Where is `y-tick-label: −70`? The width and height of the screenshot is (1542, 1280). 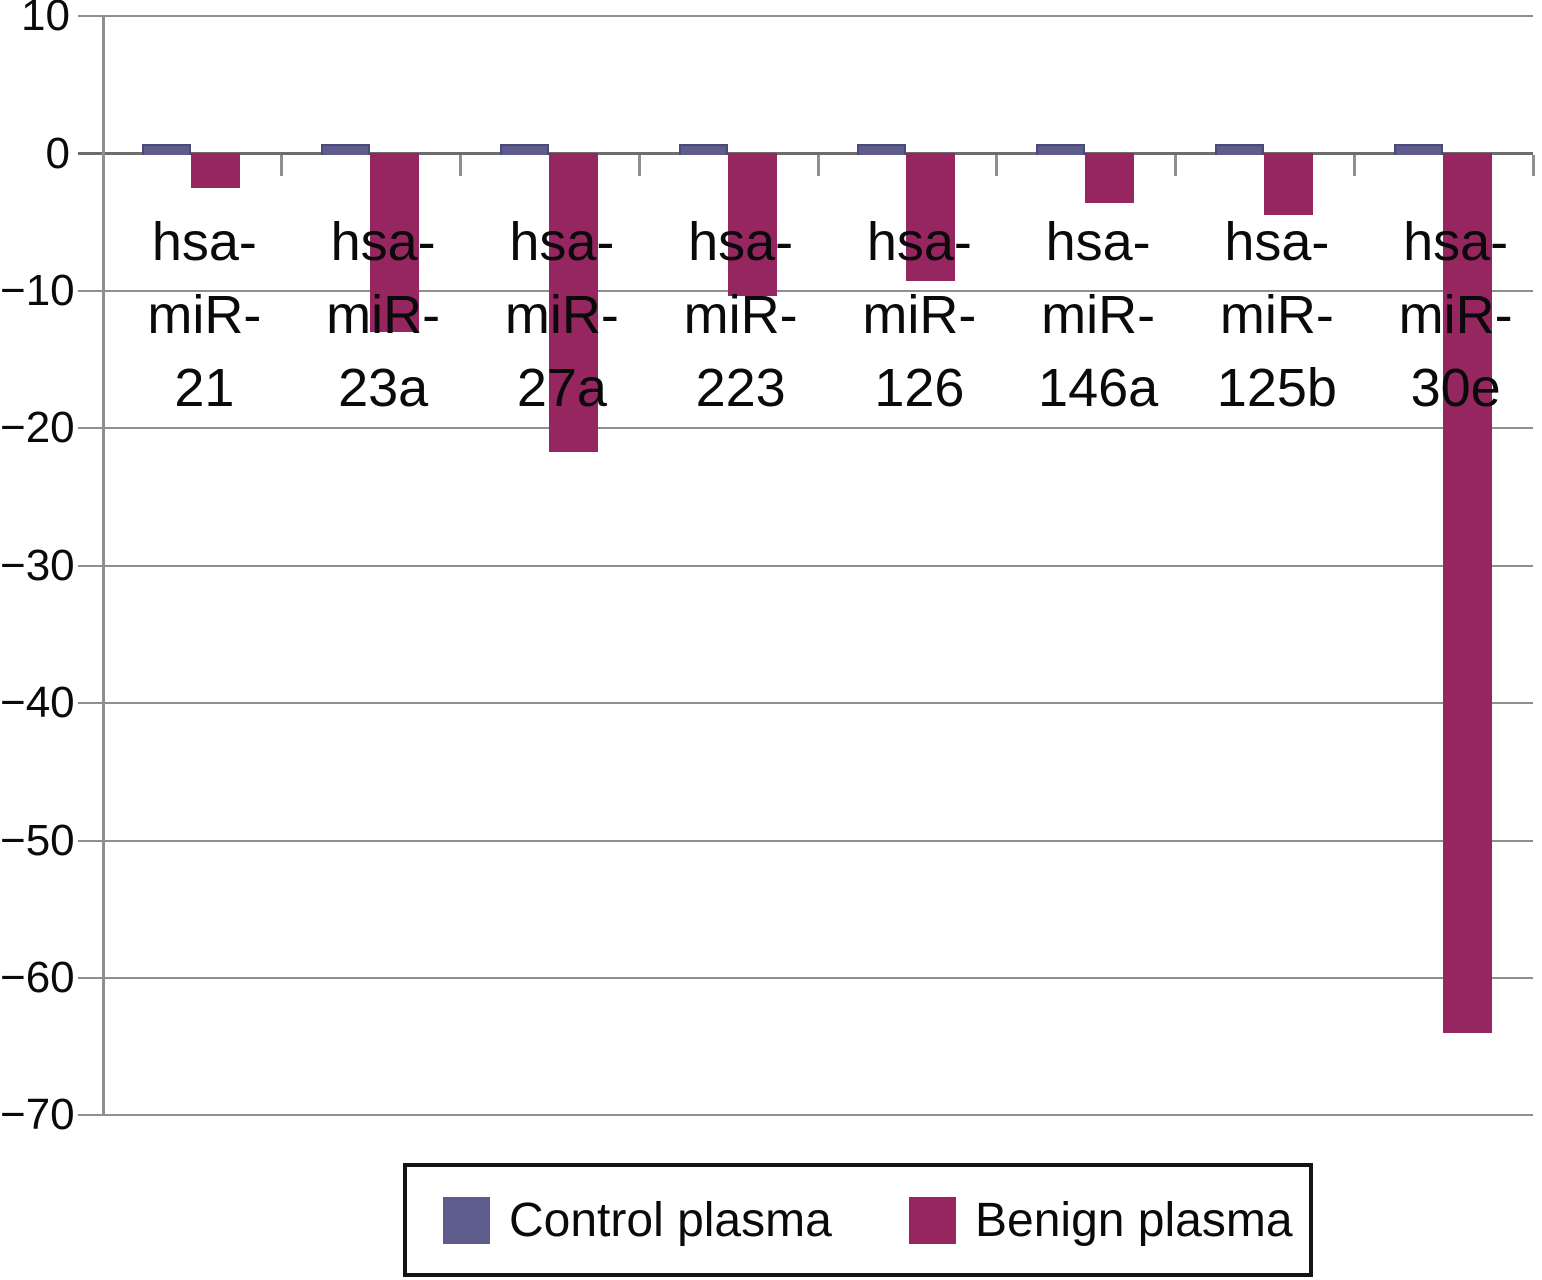
y-tick-label: −70 is located at coordinates (37, 1115).